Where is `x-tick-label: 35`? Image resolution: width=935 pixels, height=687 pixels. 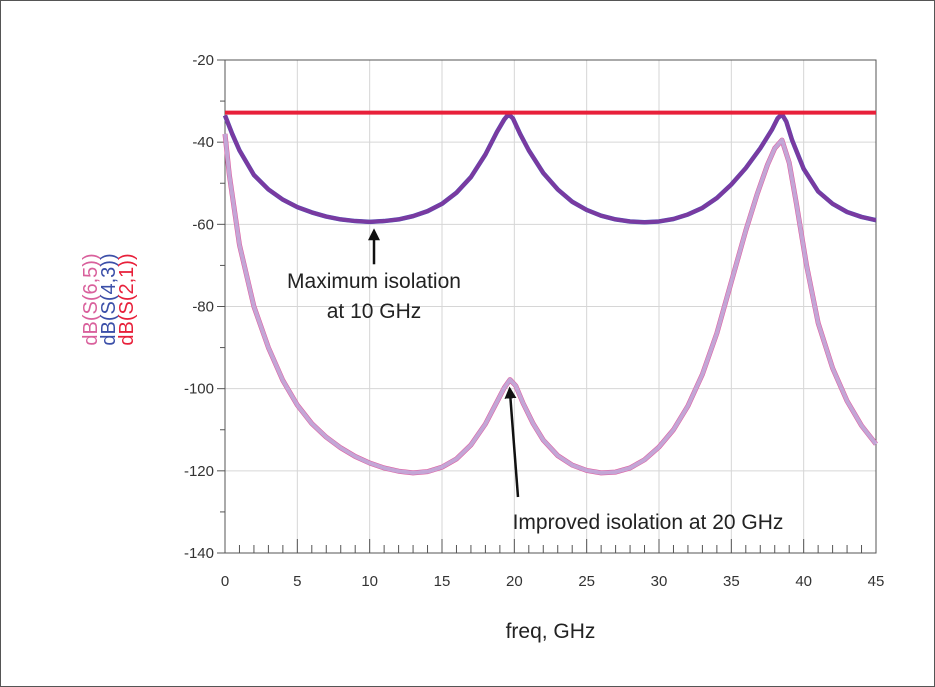
x-tick-label: 35 is located at coordinates (731, 581).